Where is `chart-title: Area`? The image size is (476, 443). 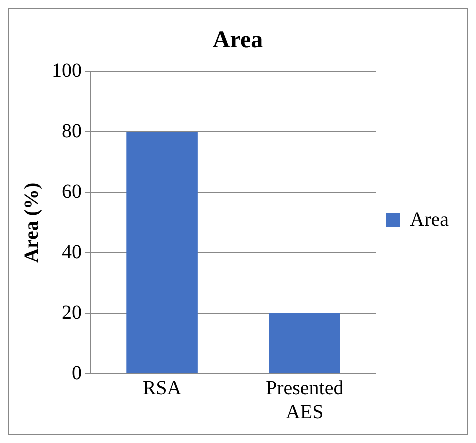
chart-title: Area is located at coordinates (238, 41).